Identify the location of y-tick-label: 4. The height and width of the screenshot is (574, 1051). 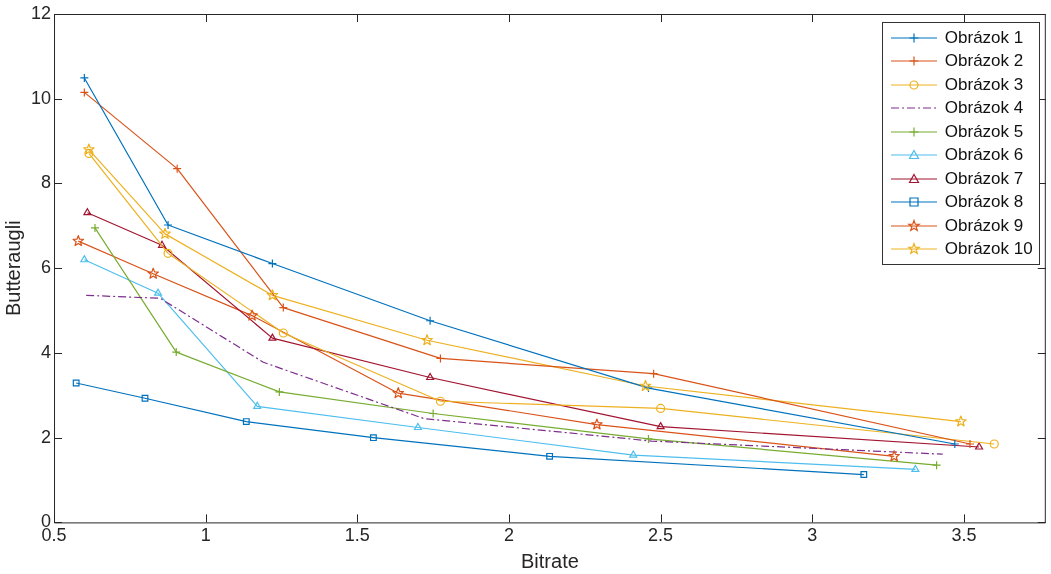
(46, 351).